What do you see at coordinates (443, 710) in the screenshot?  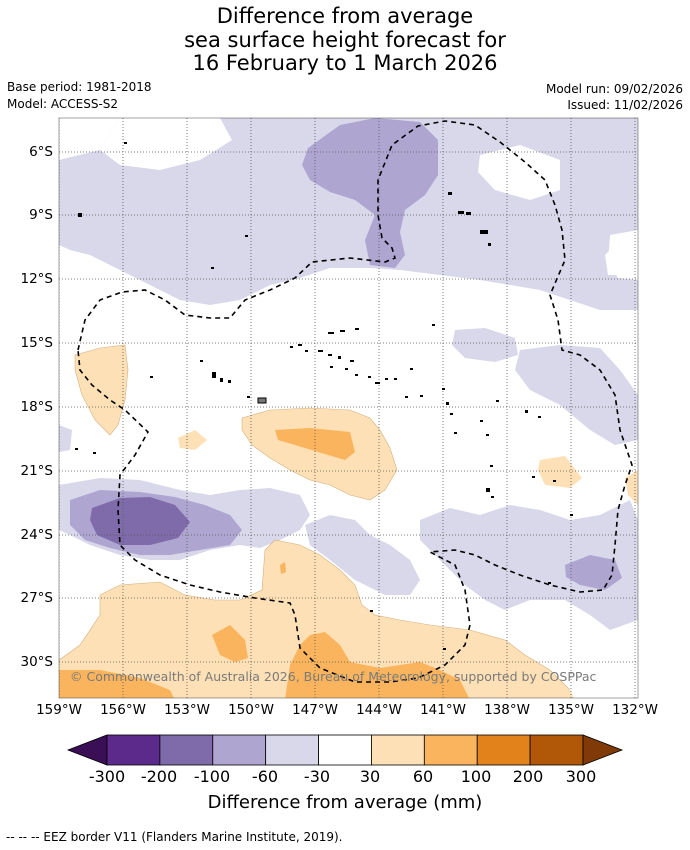 I see `lon-label: 141°W` at bounding box center [443, 710].